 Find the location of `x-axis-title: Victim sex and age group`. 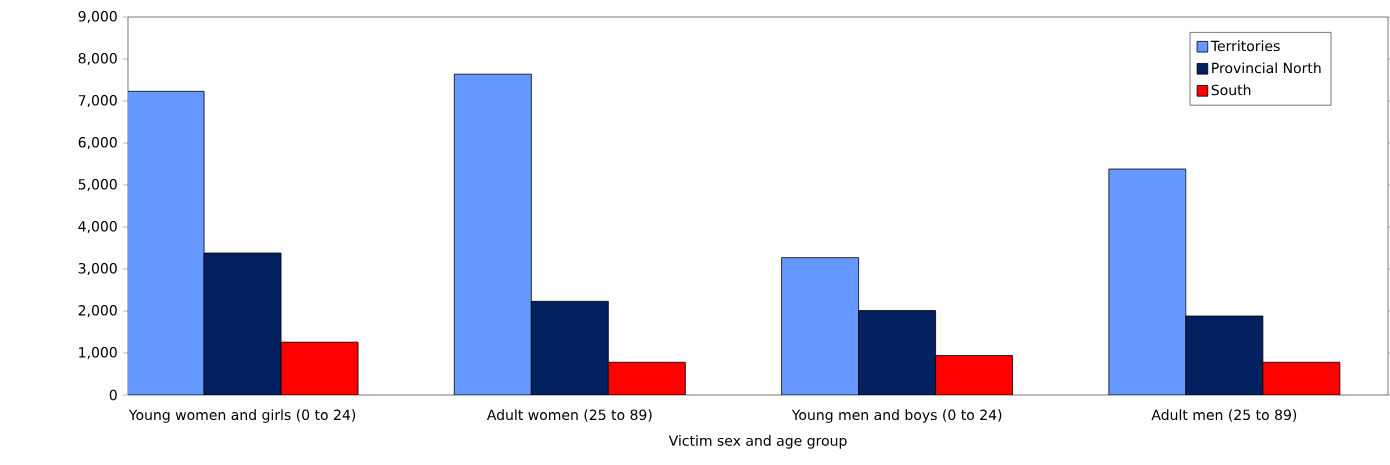

x-axis-title: Victim sex and age group is located at coordinates (757, 442).